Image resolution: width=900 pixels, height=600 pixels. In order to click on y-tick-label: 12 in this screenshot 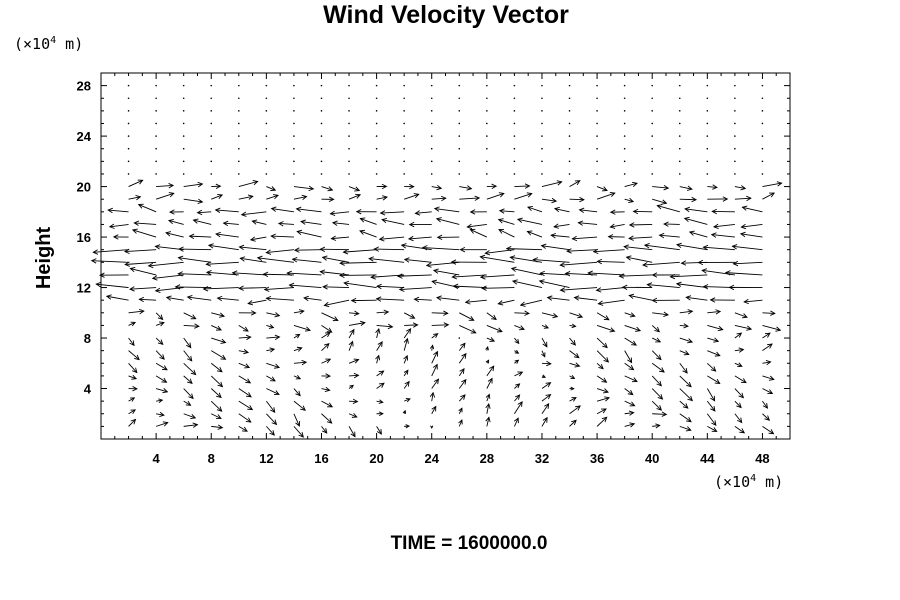, I will do `click(84, 288)`.